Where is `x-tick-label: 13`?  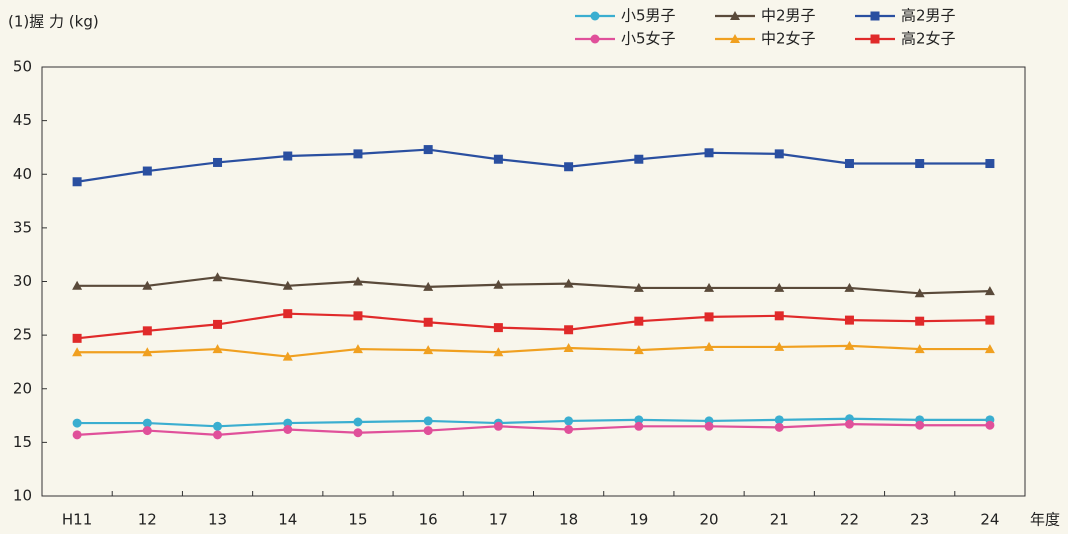
x-tick-label: 13 is located at coordinates (217, 520).